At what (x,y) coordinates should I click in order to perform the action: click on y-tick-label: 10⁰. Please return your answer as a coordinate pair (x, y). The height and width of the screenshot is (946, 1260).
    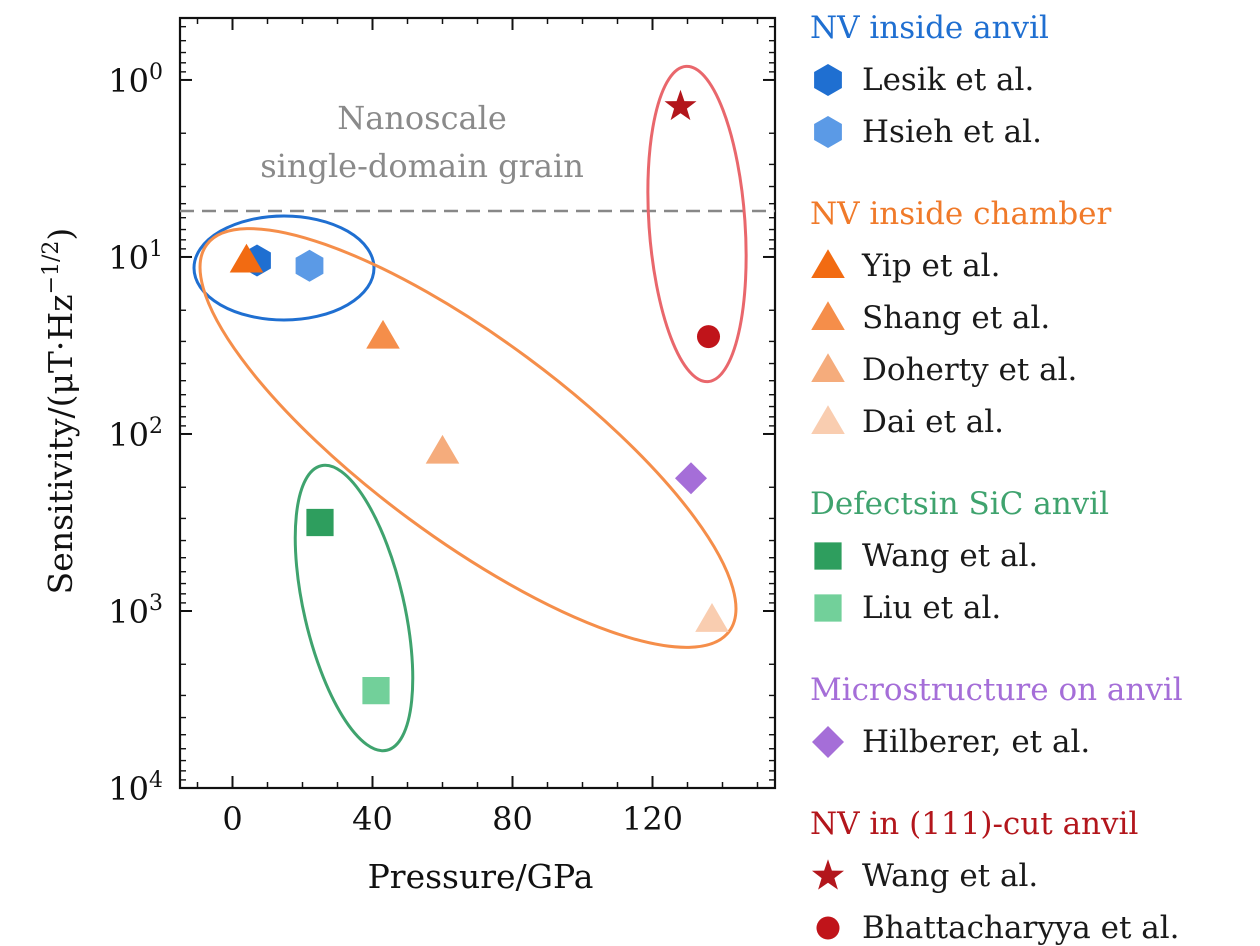
    Looking at the image, I should click on (135, 80).